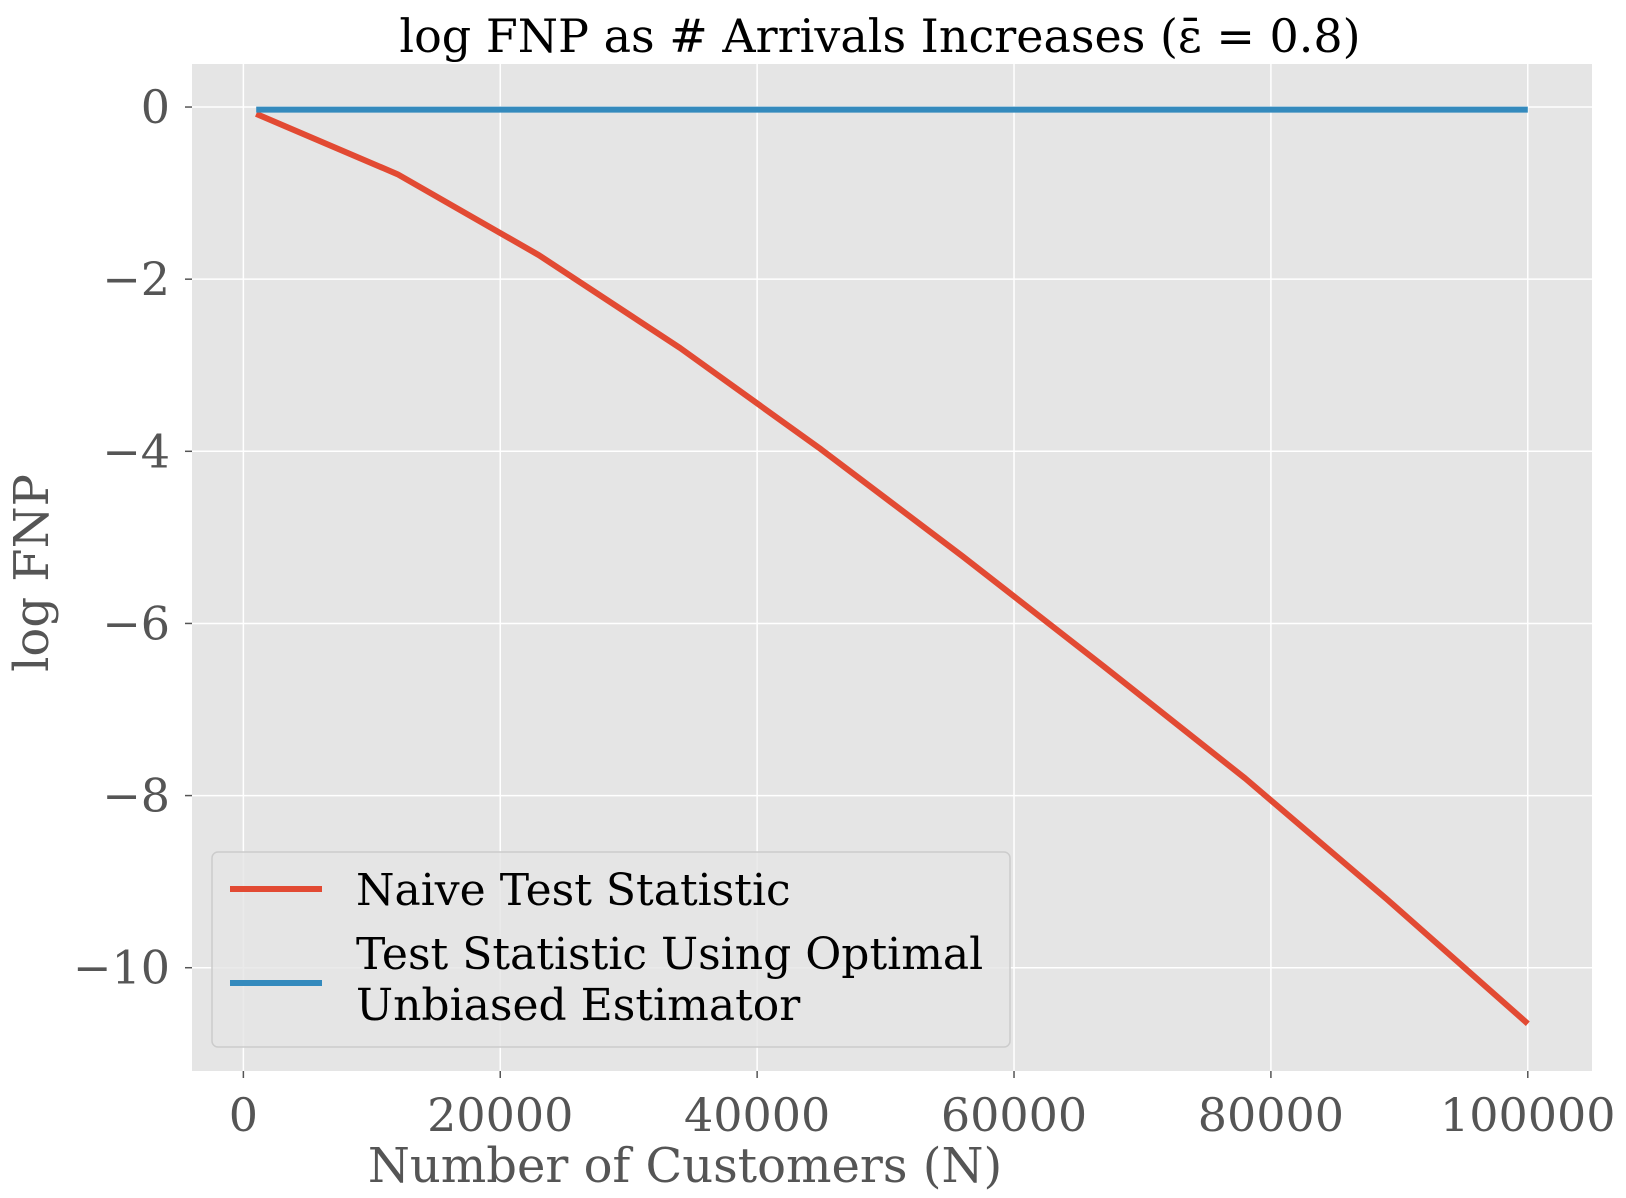 The image size is (1626, 1198). What do you see at coordinates (922, 1106) in the screenshot?
I see `x-axis-ticks: 0 20000 40000 60000 80000 100000` at bounding box center [922, 1106].